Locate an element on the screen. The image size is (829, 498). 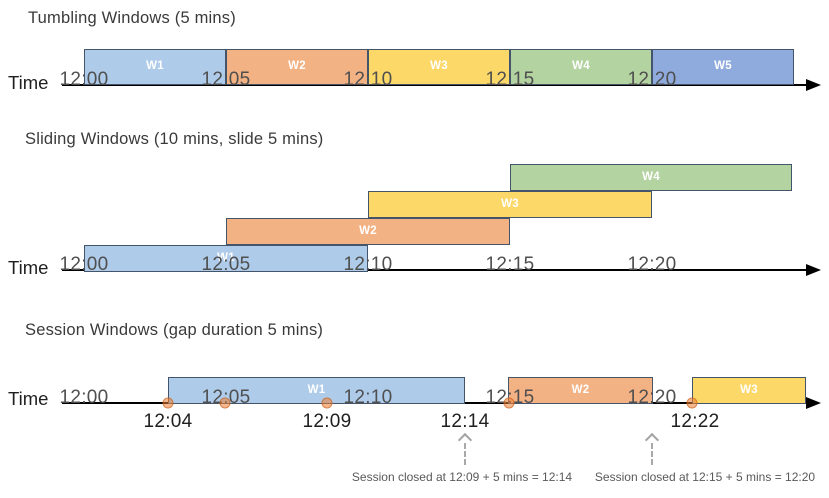
event-time-label: 12:22 is located at coordinates (695, 421).